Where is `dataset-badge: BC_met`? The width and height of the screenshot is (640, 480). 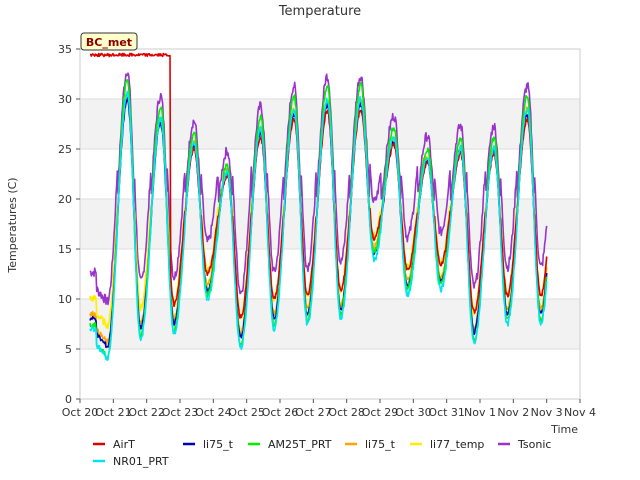
dataset-badge: BC_met is located at coordinates (109, 41).